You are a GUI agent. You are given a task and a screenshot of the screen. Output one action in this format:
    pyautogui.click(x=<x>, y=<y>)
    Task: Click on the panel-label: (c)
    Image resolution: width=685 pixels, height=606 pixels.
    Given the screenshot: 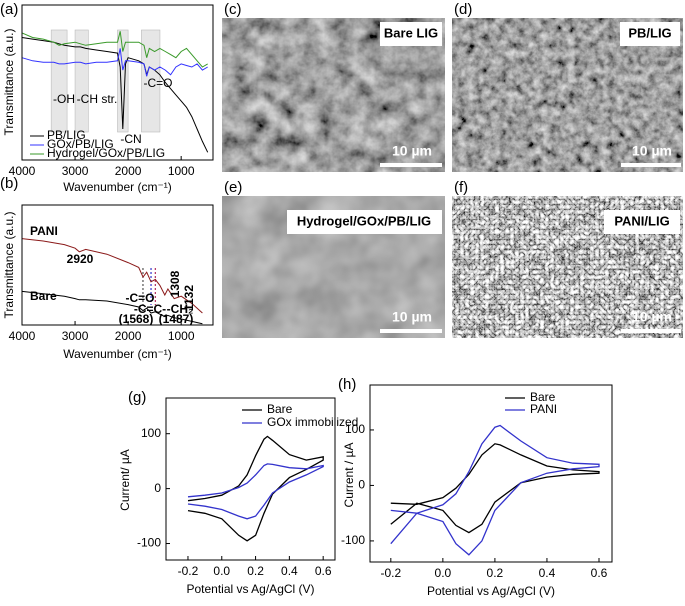 What is the action you would take?
    pyautogui.click(x=233, y=9)
    